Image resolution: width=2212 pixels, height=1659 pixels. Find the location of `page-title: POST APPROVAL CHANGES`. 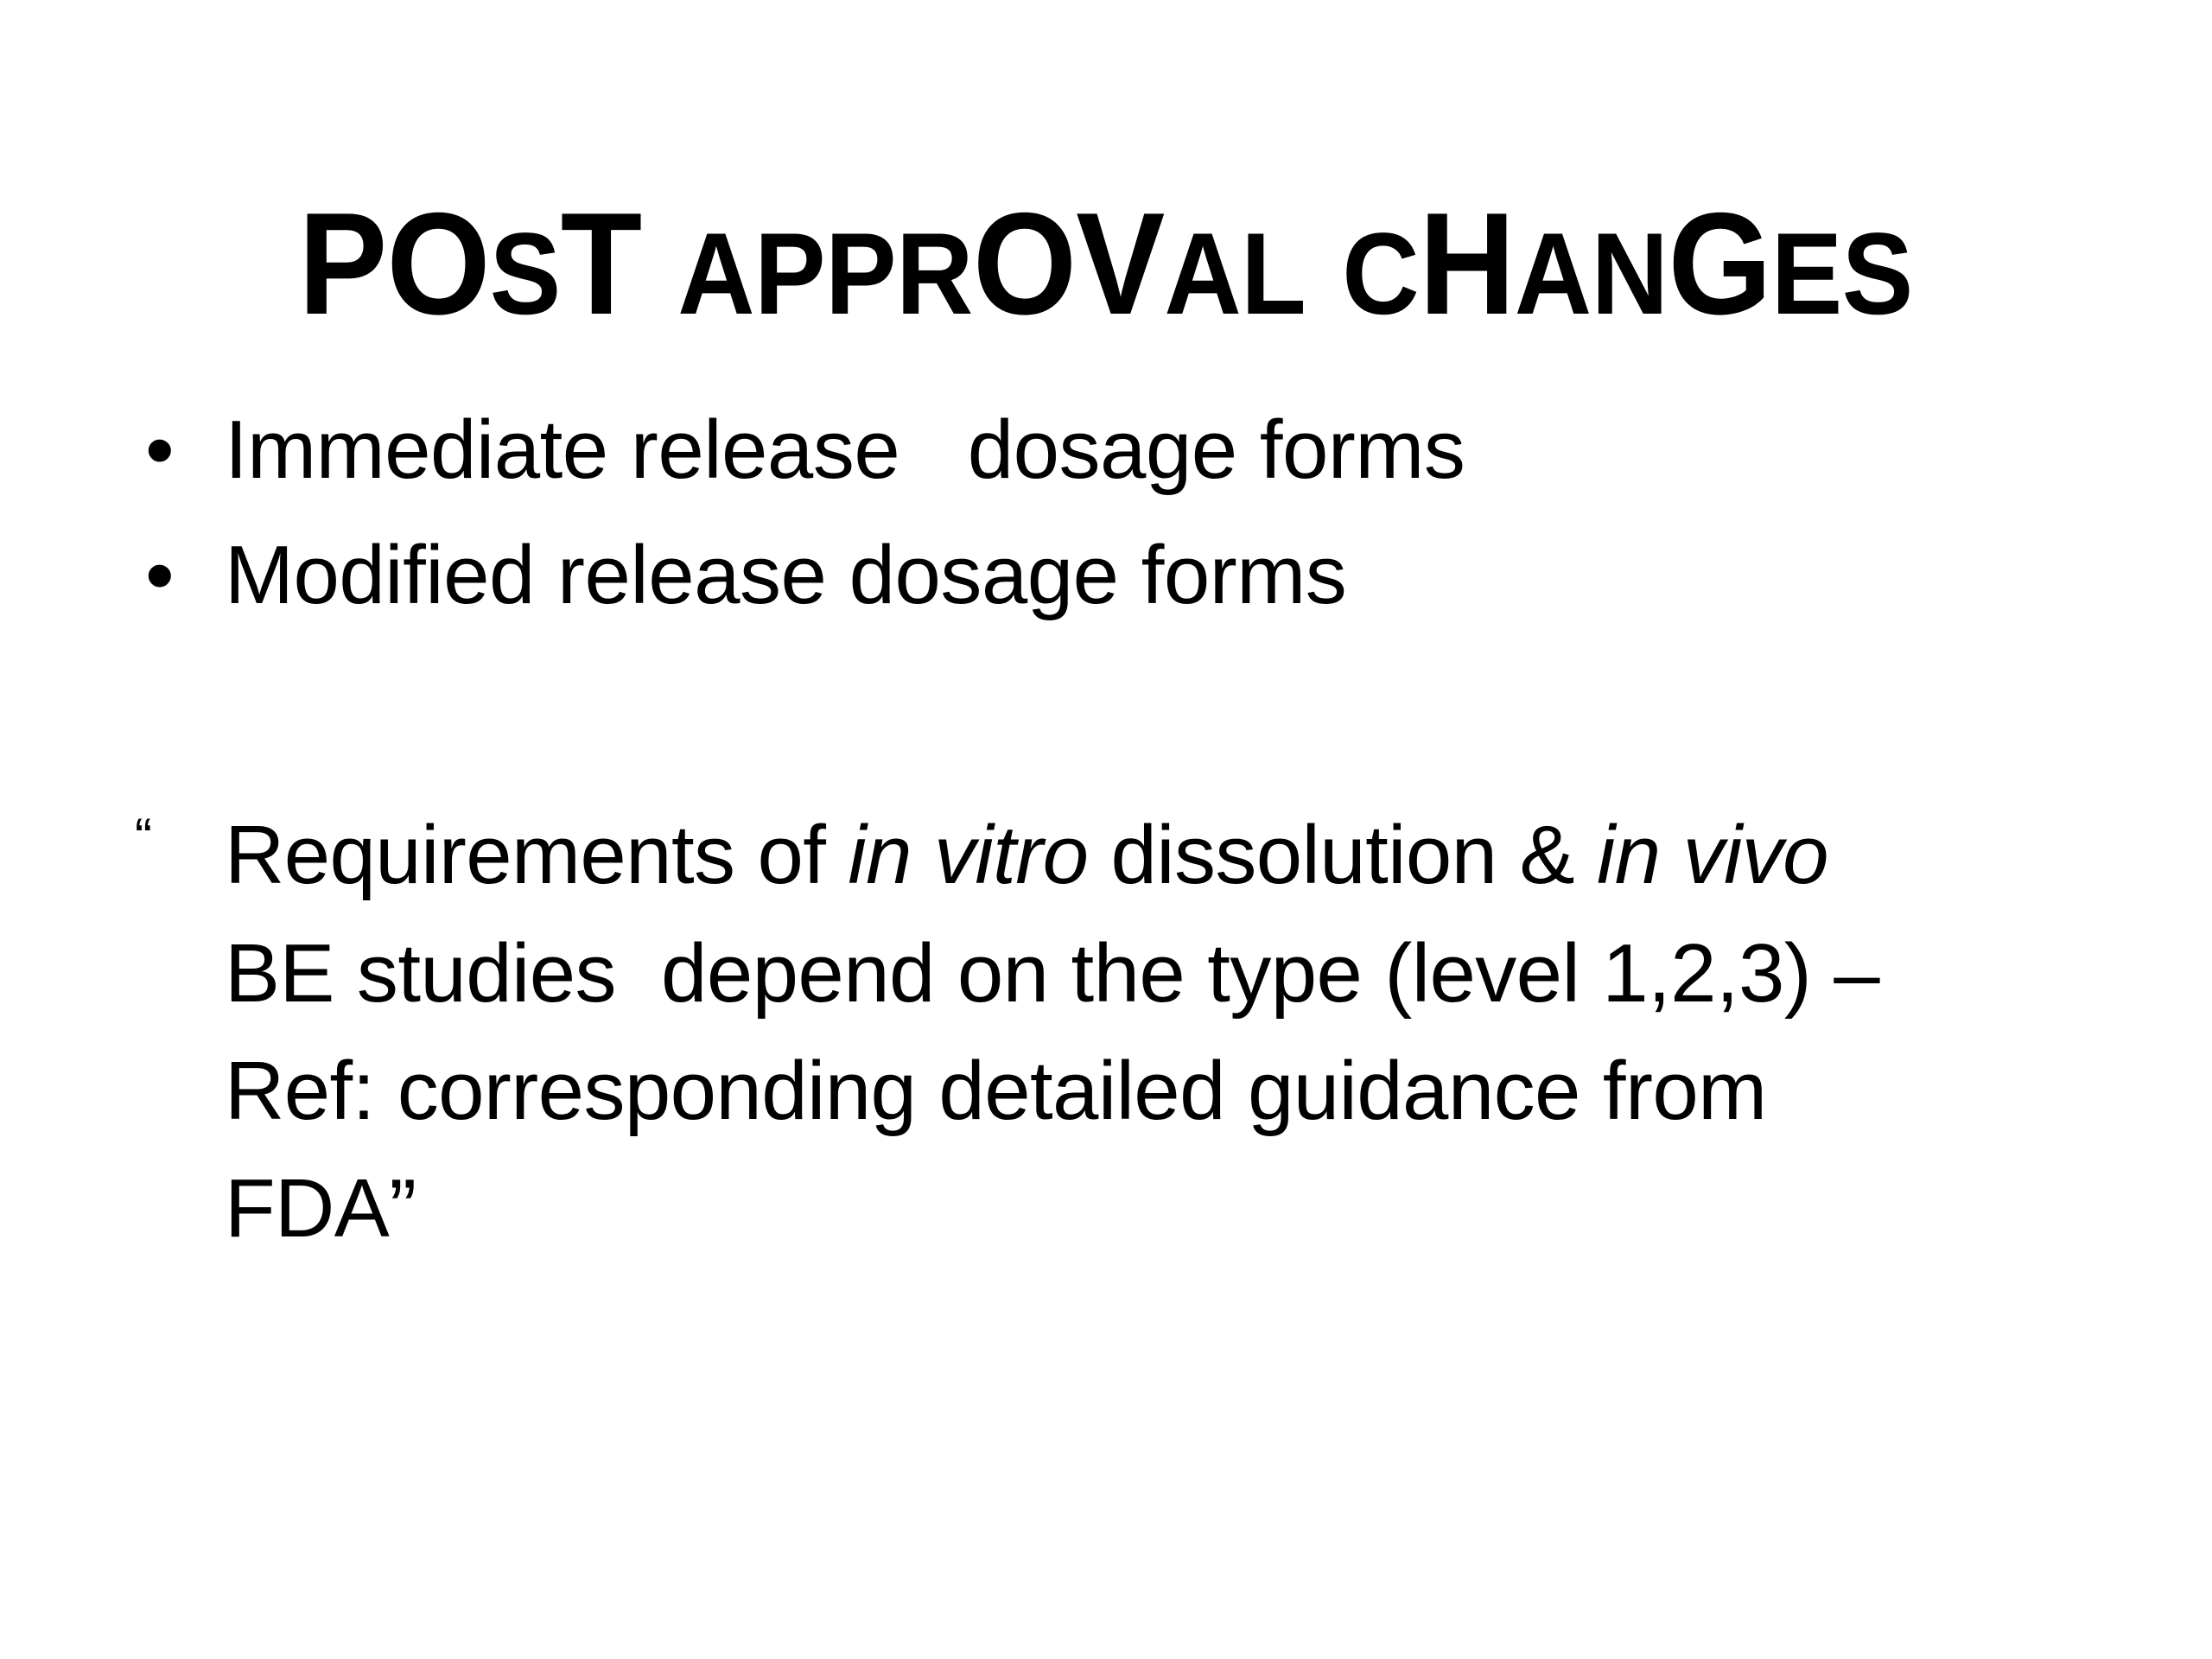

page-title: POST APPROVAL CHANGES is located at coordinates (1106, 263).